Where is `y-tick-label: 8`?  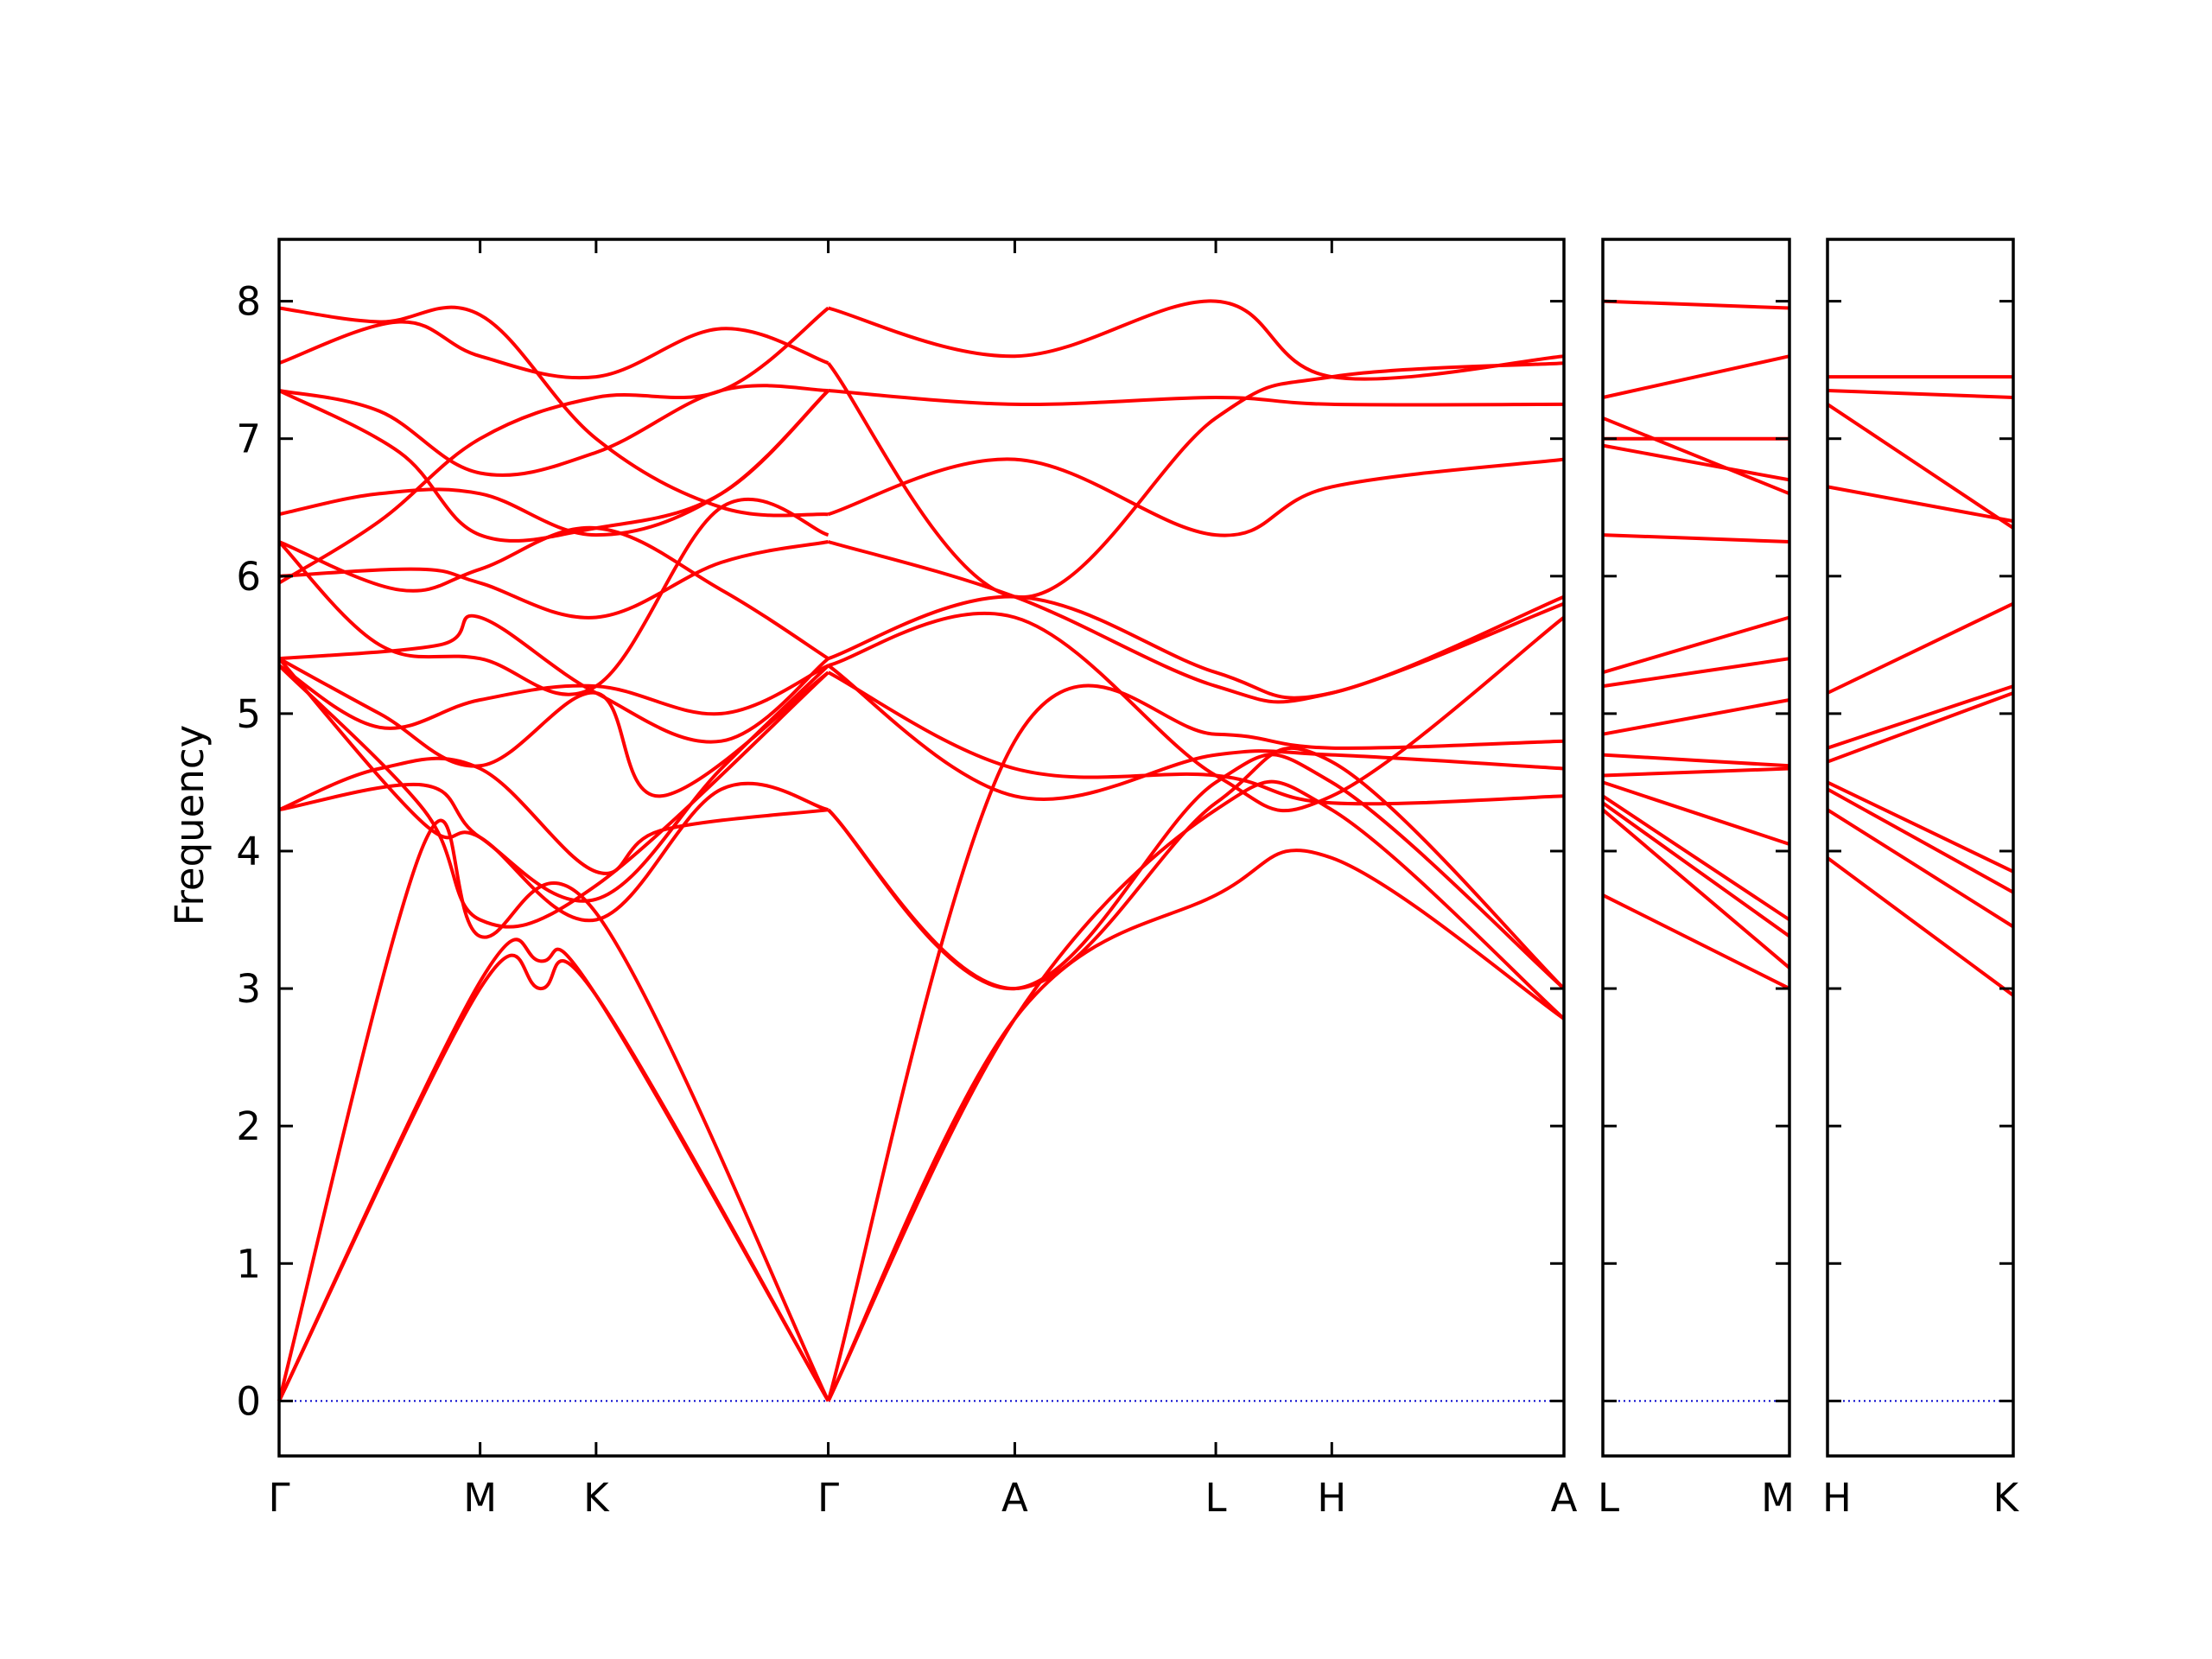
y-tick-label: 8 is located at coordinates (248, 302).